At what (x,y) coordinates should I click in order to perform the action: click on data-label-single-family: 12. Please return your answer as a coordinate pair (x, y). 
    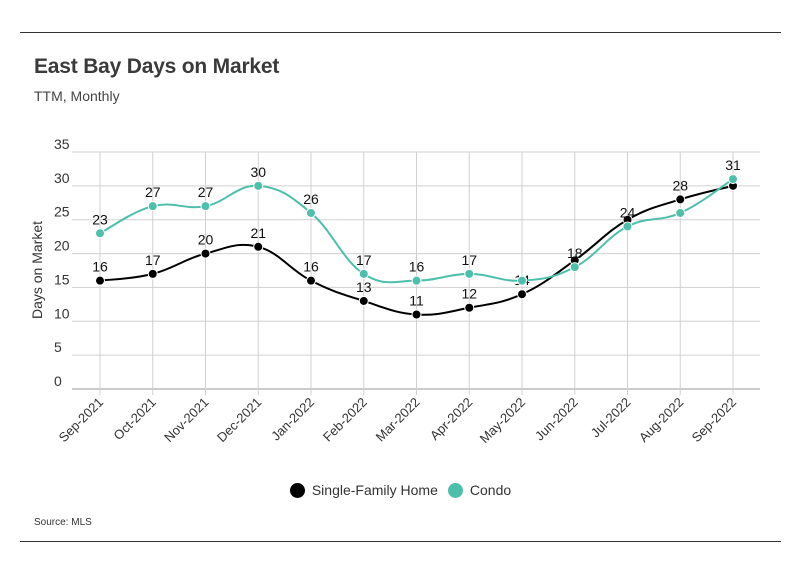
    Looking at the image, I should click on (469, 294).